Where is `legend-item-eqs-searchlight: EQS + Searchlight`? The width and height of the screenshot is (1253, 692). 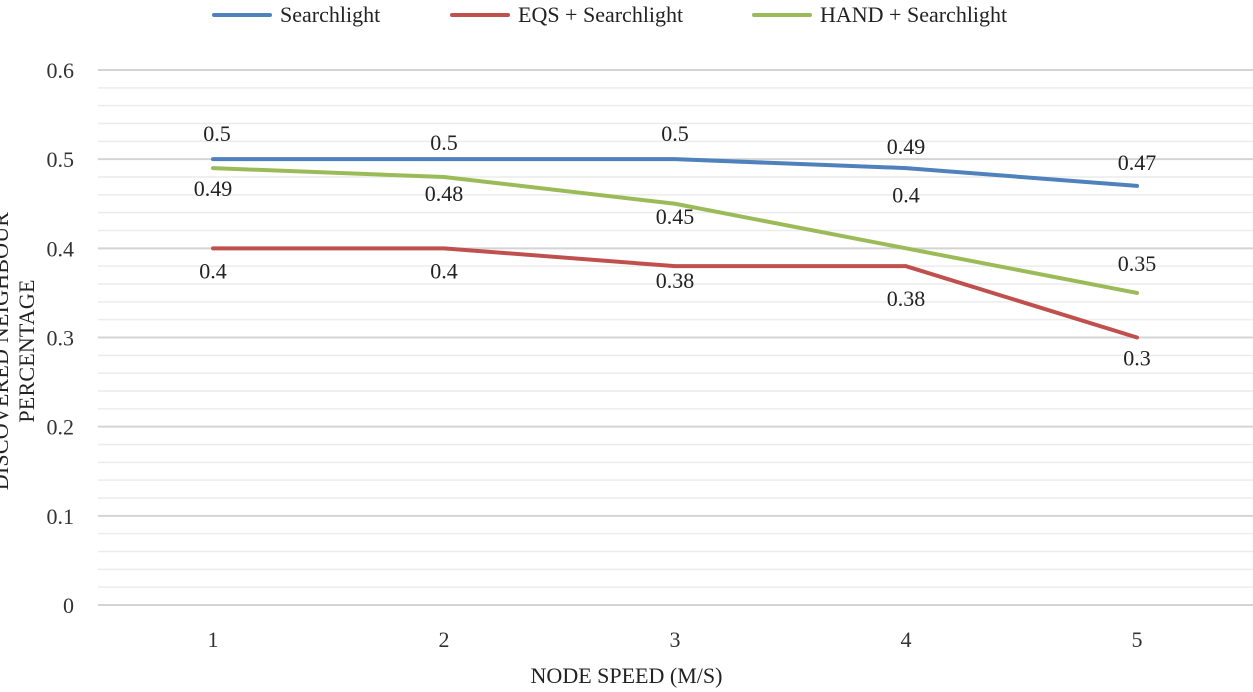 legend-item-eqs-searchlight: EQS + Searchlight is located at coordinates (566, 15).